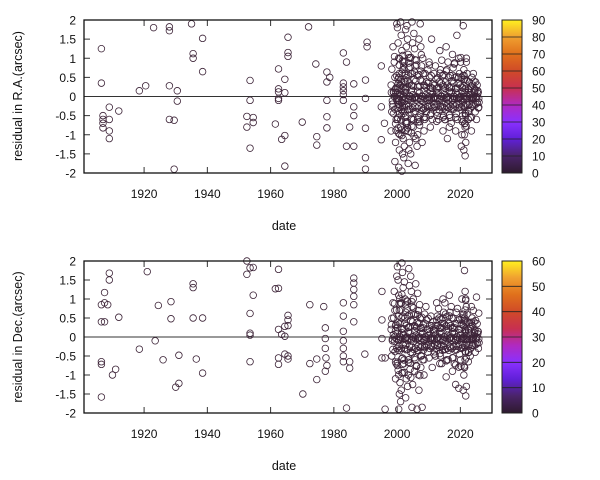 The width and height of the screenshot is (600, 480). What do you see at coordinates (72, 262) in the screenshot?
I see `dec-y-tick-label: 2` at bounding box center [72, 262].